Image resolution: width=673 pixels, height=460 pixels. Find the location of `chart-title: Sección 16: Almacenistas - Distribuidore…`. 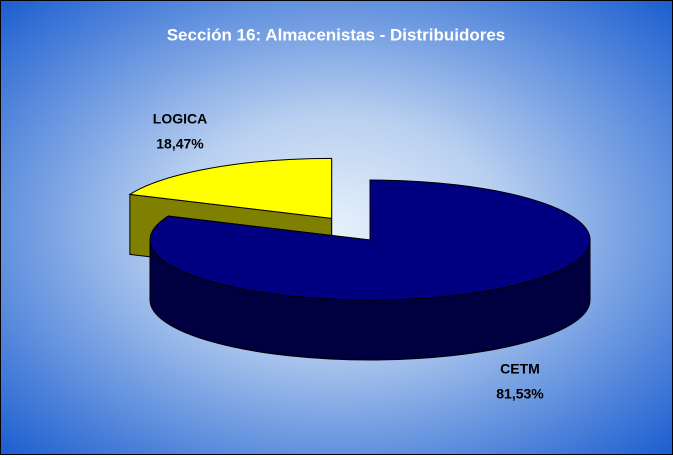

chart-title: Sección 16: Almacenistas - Distribuidore… is located at coordinates (336, 34).